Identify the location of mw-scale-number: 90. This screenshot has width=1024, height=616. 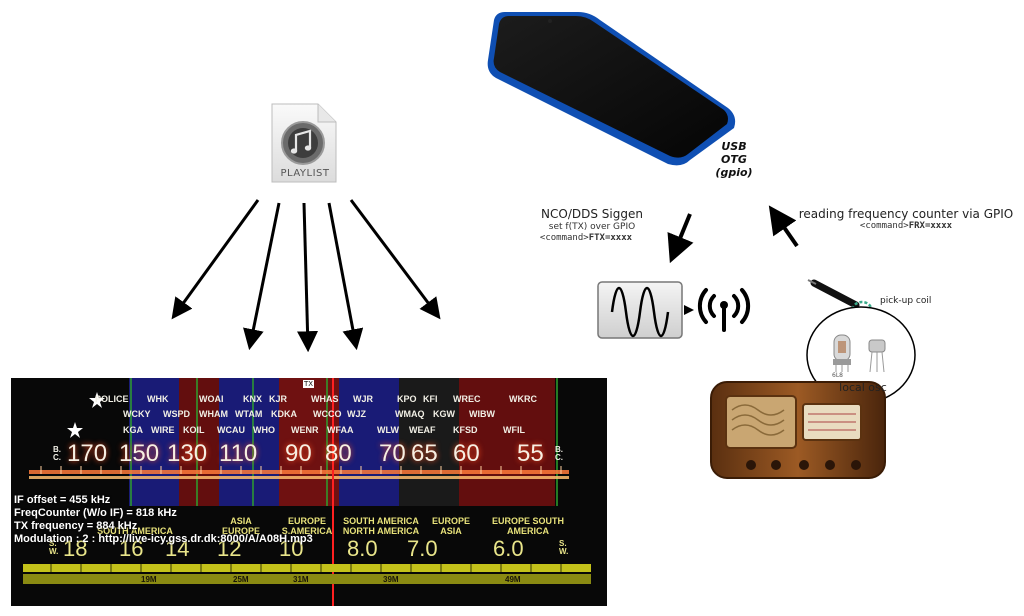
(298, 453).